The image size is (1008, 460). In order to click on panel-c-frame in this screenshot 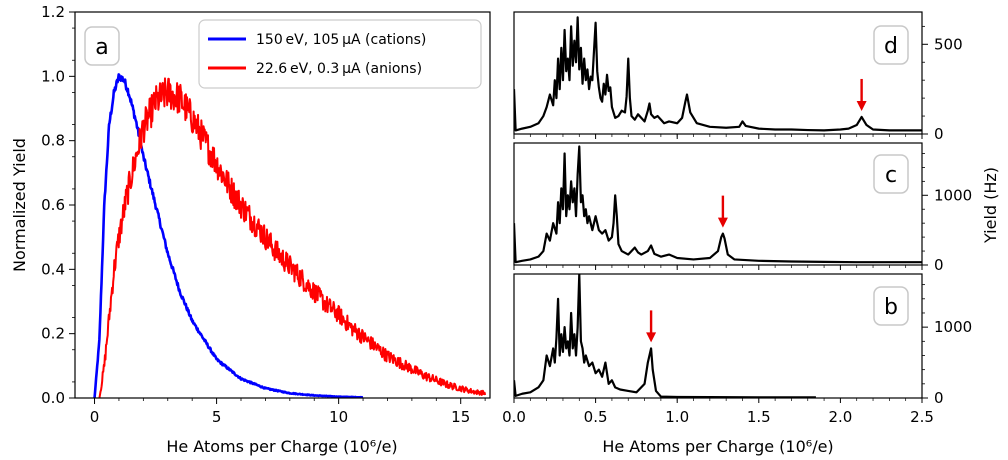, I will do `click(718, 204)`.